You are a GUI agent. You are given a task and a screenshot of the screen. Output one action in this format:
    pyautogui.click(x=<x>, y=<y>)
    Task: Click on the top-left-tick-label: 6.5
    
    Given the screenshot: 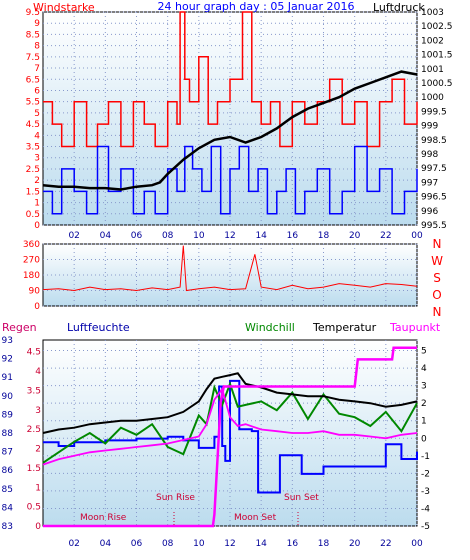 What is the action you would take?
    pyautogui.click(x=33, y=80)
    